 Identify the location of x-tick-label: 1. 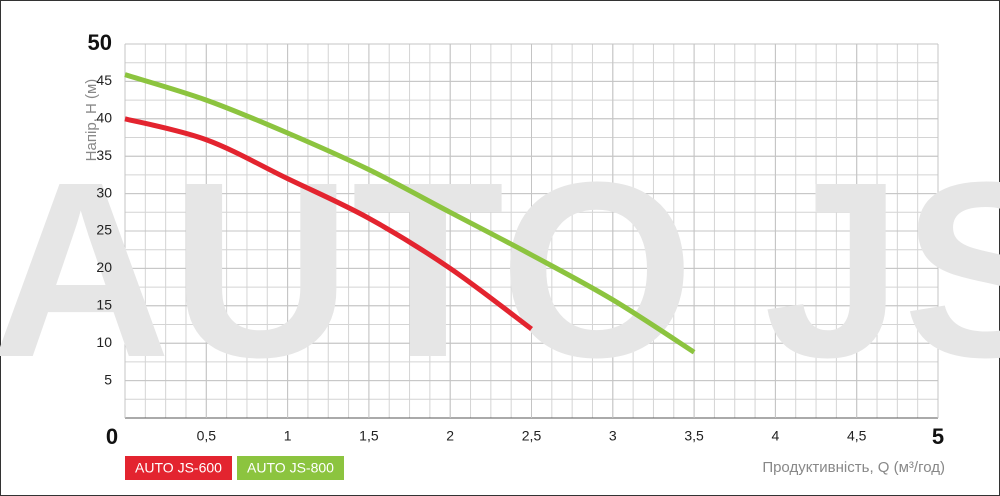
(288, 436).